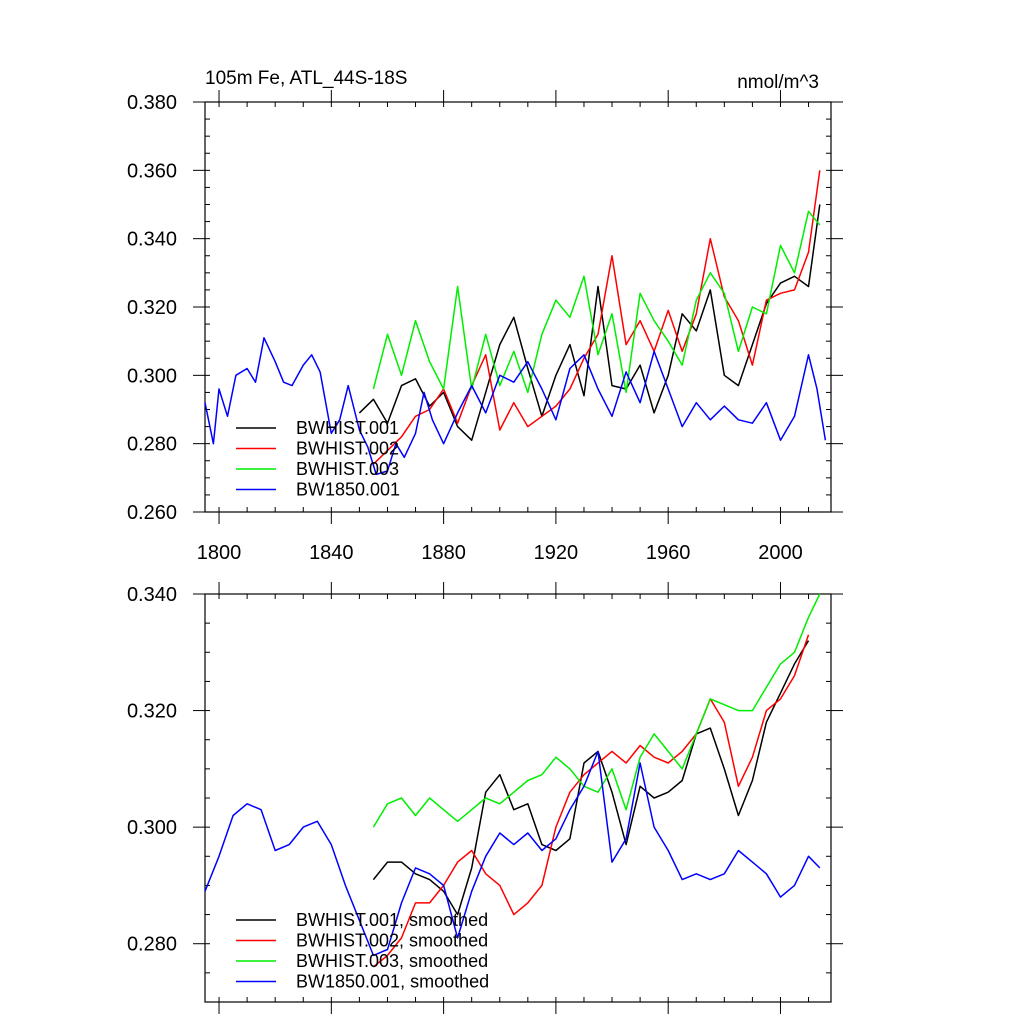  Describe the element at coordinates (392, 982) in the screenshot. I see `bottom-legend-label-4: BW1850.001, smoothed` at that location.